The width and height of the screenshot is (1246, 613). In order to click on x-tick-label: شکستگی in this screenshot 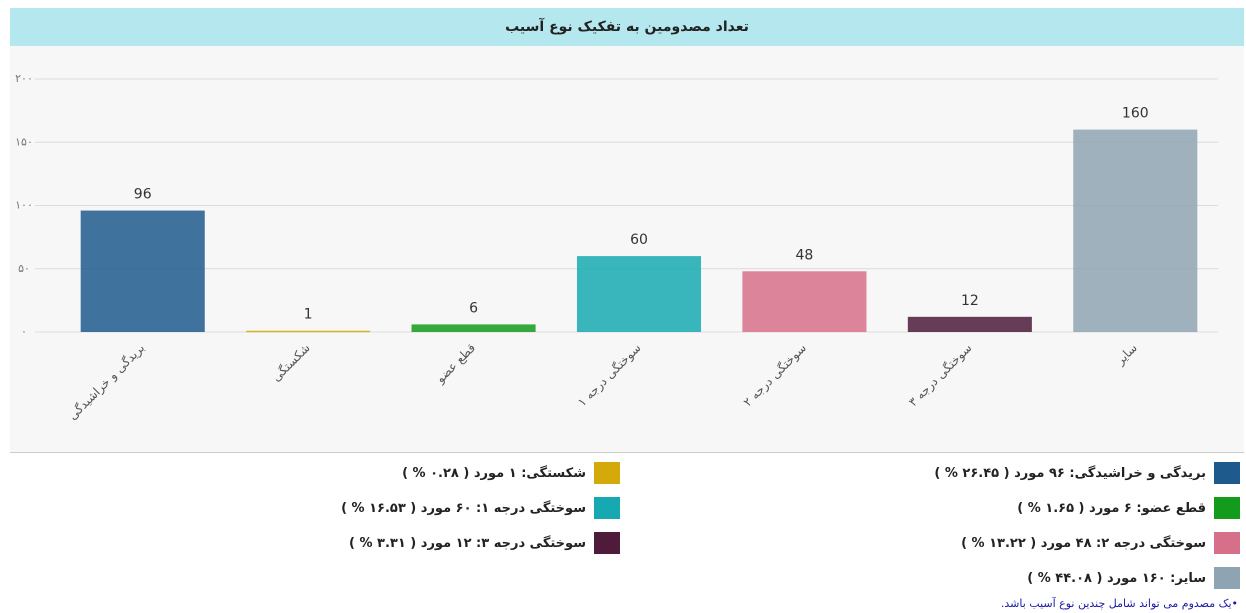, I will do `click(291, 363)`.